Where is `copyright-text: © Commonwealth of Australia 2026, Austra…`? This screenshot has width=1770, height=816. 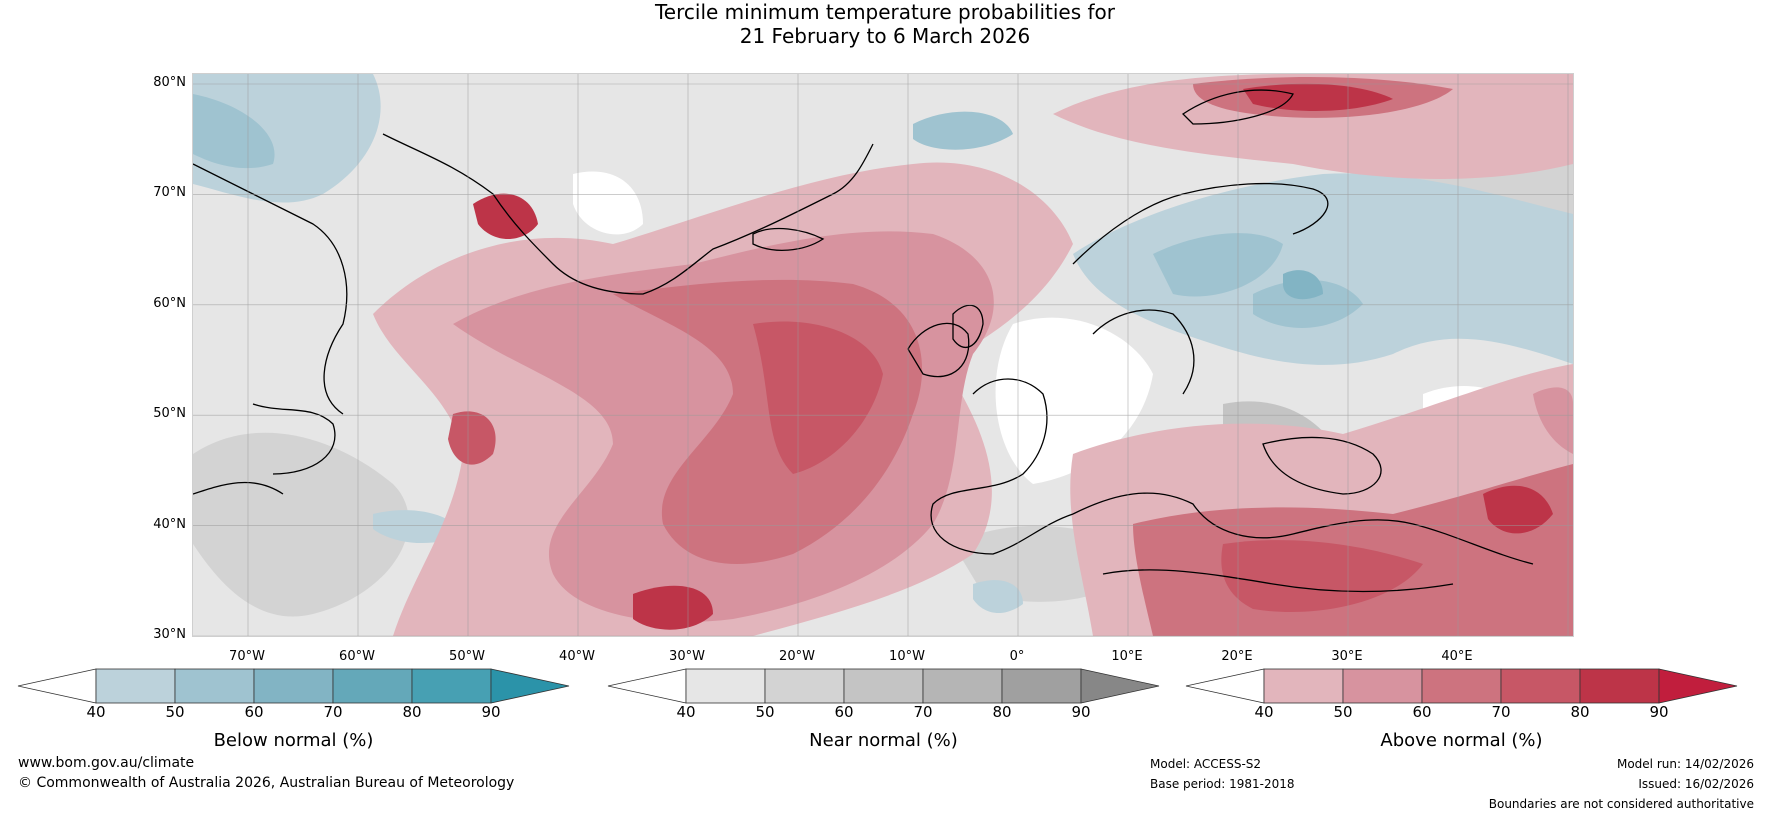
copyright-text: © Commonwealth of Australia 2026, Austra… is located at coordinates (266, 783).